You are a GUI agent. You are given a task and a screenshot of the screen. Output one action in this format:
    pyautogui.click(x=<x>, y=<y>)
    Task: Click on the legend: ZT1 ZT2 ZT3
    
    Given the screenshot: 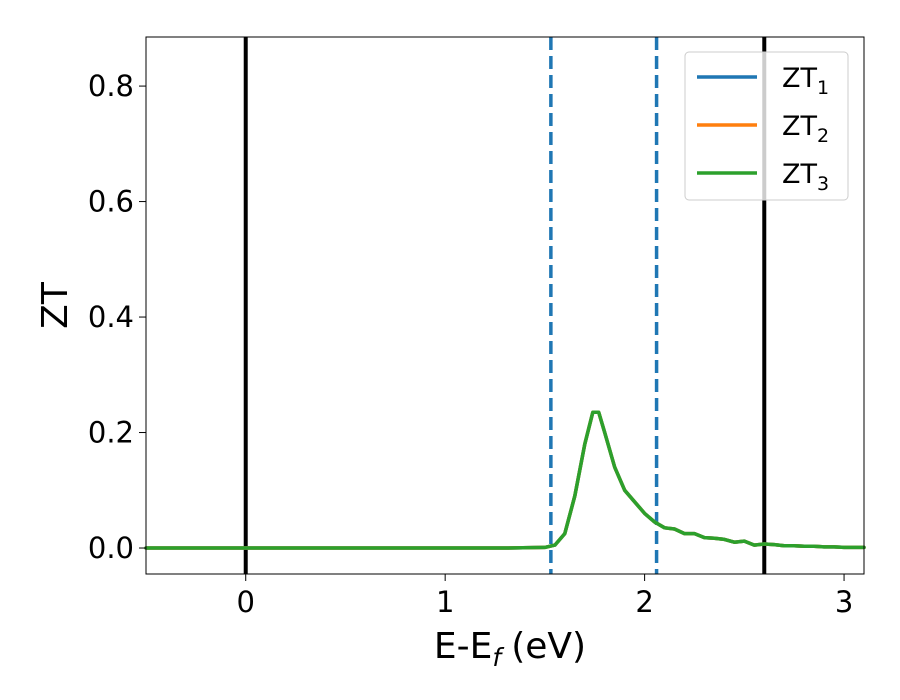 What is the action you would take?
    pyautogui.click(x=766, y=126)
    